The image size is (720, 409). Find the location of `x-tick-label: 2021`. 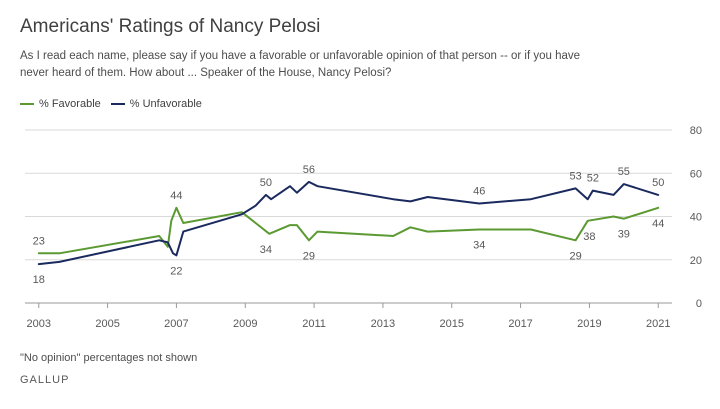

x-tick-label: 2021 is located at coordinates (658, 324).